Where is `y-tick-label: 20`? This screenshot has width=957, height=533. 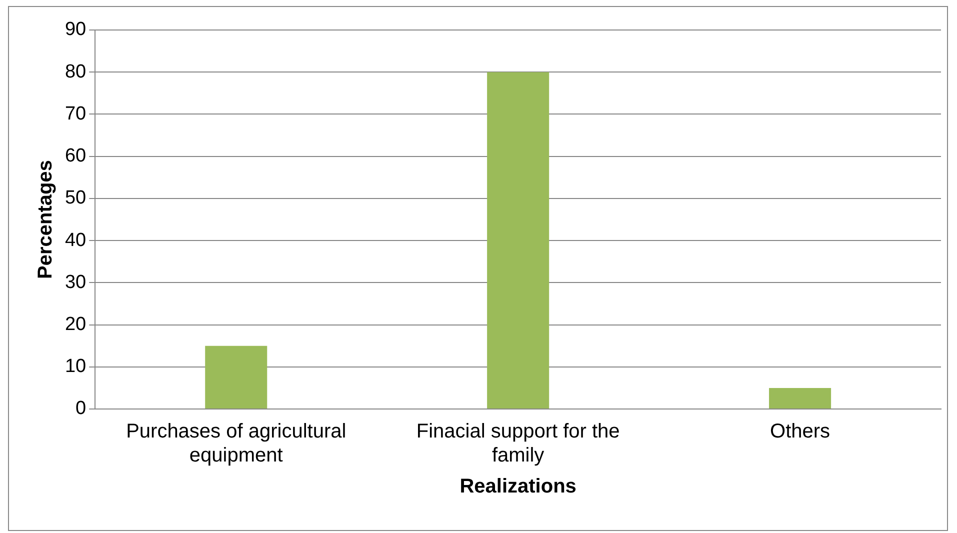 y-tick-label: 20 is located at coordinates (75, 325).